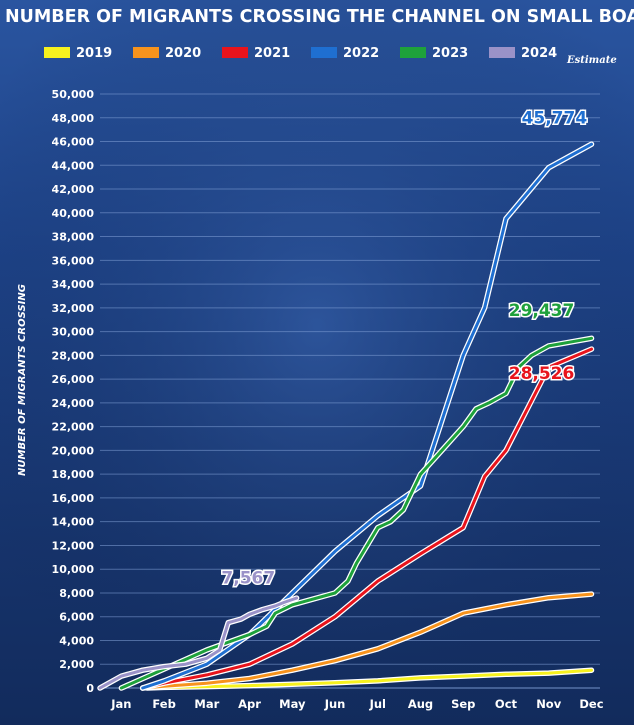 The image size is (634, 725). Describe the element at coordinates (73, 308) in the screenshot. I see `y-tick-label: 32,000` at that location.